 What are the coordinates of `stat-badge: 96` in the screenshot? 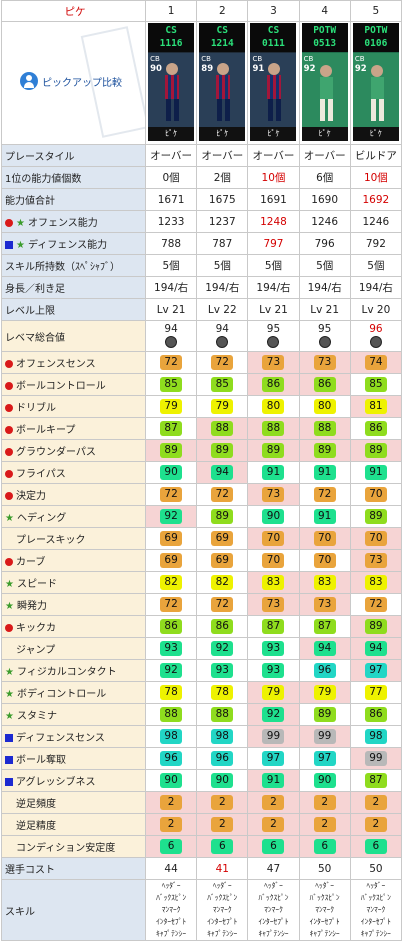 It's located at (222, 758).